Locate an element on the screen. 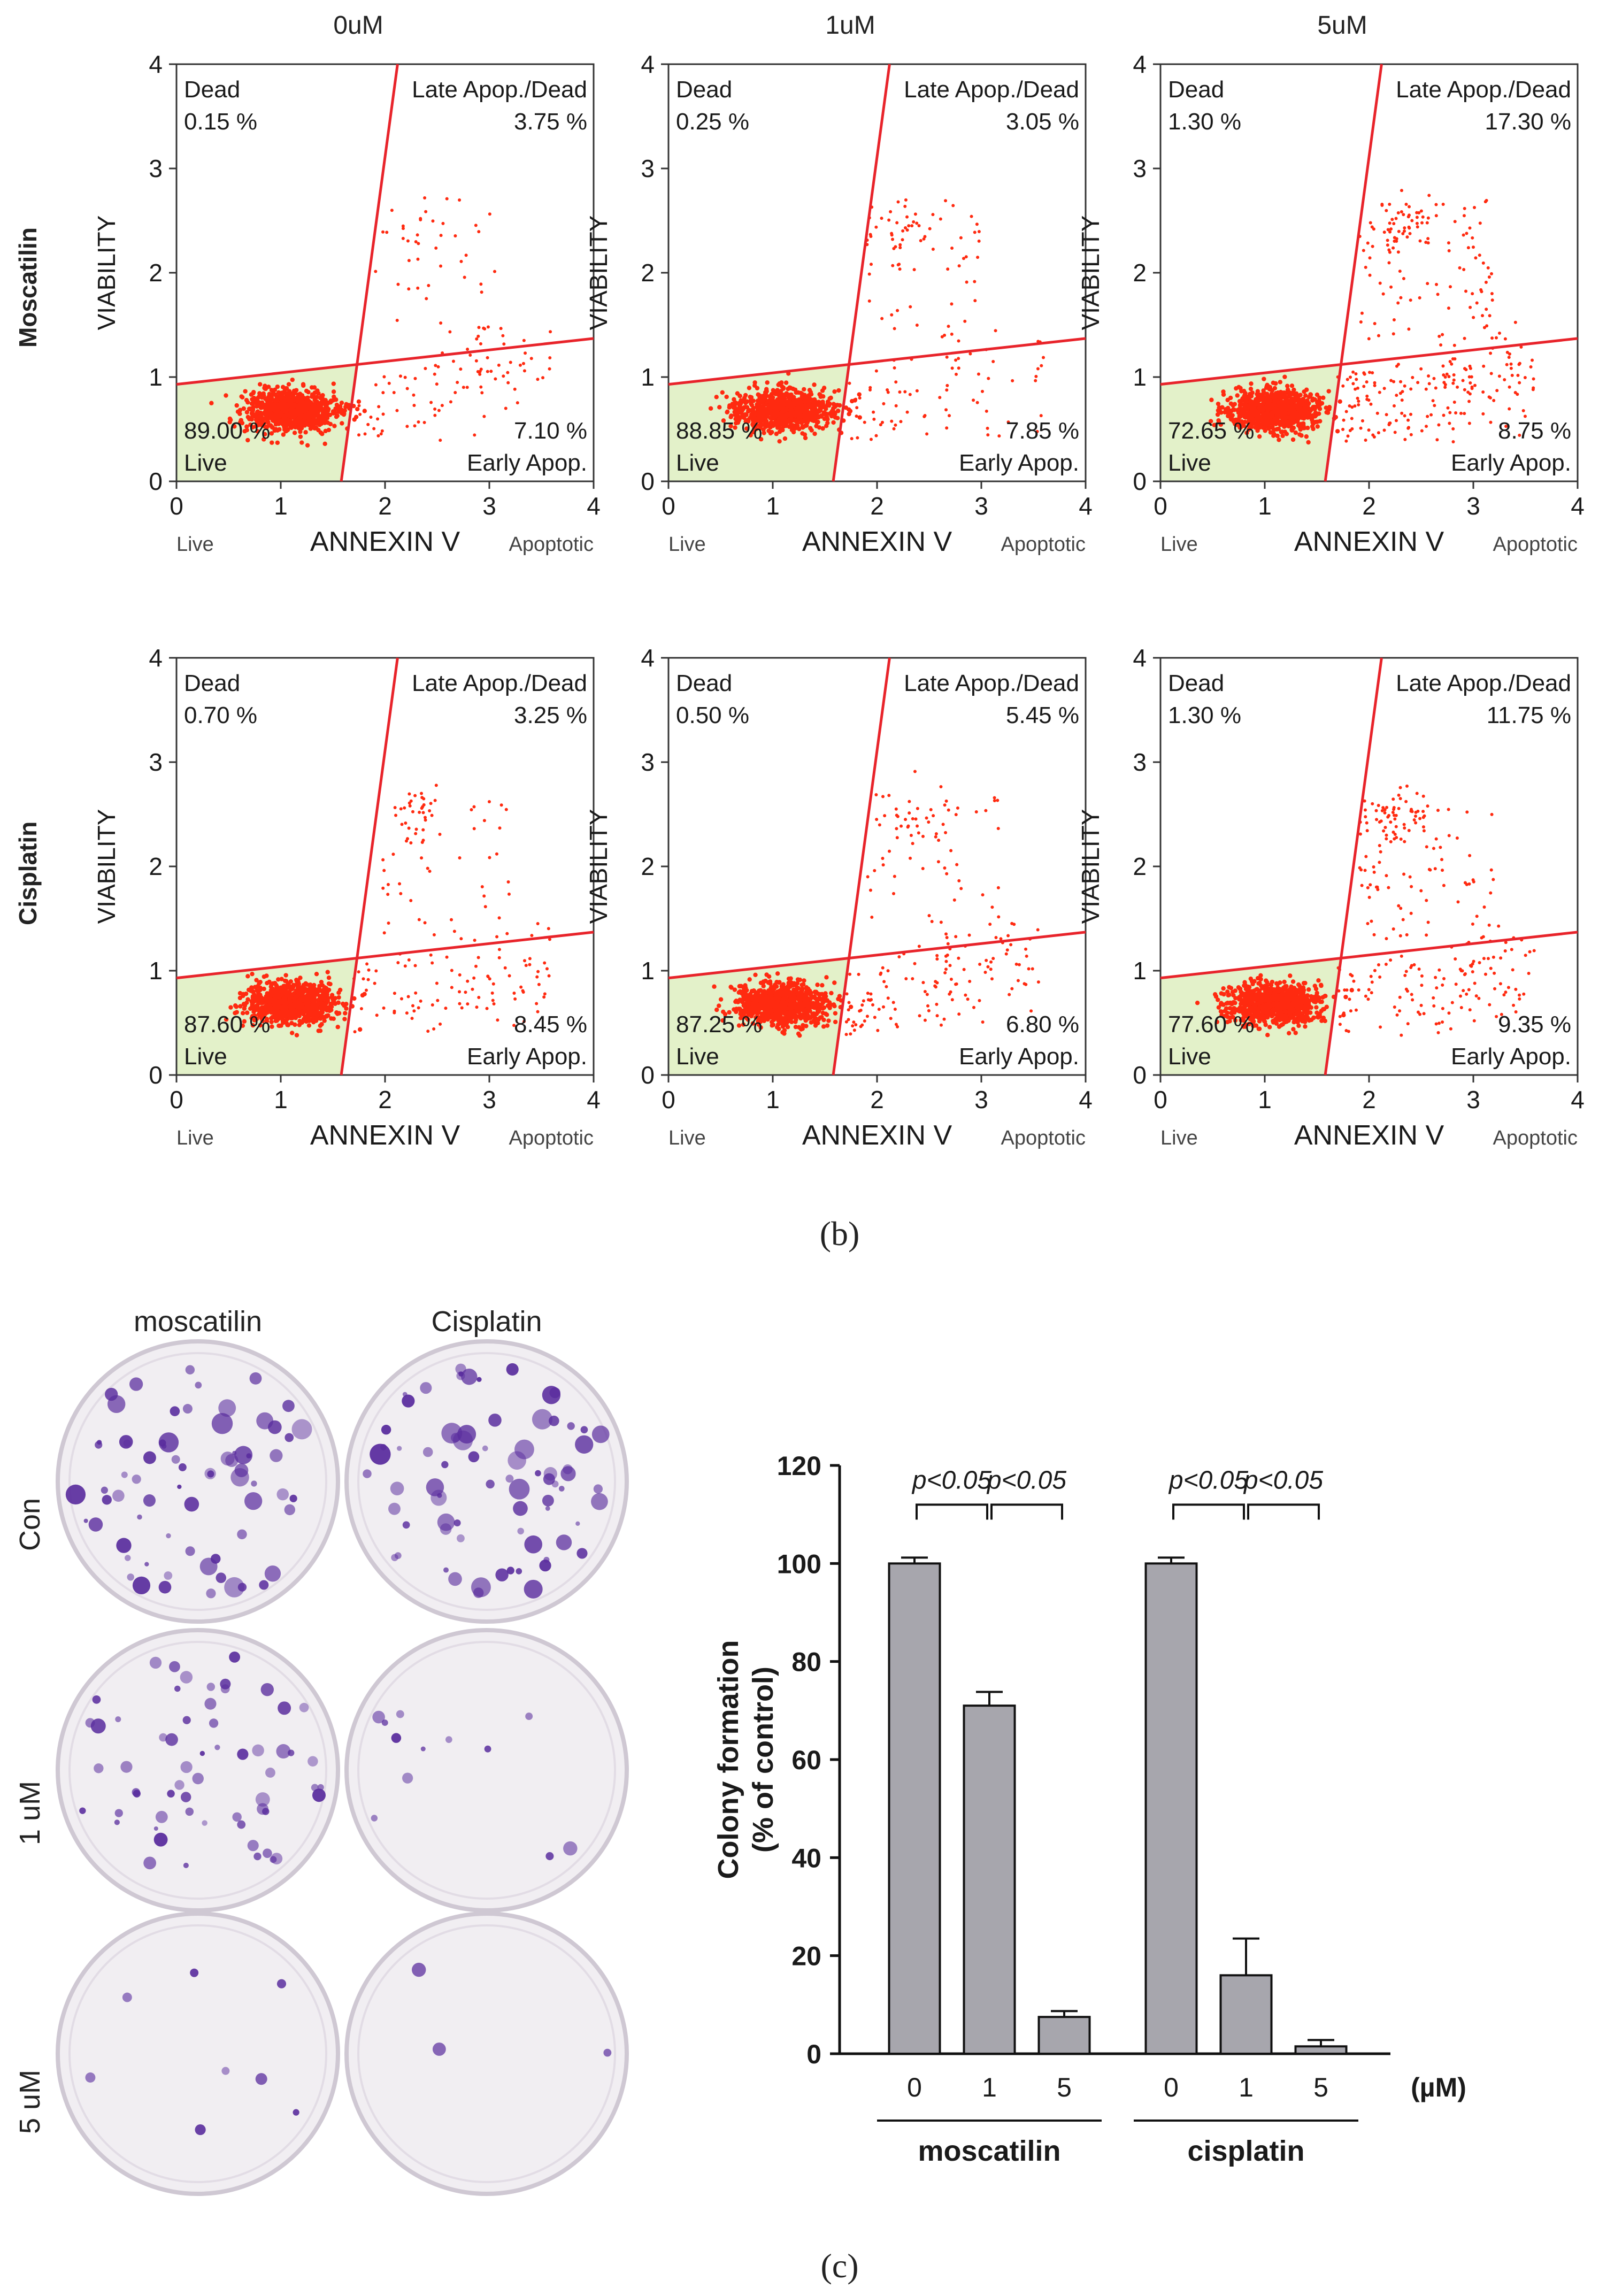 This screenshot has width=1599, height=2296. x-tick-label: 2 is located at coordinates (385, 1100).